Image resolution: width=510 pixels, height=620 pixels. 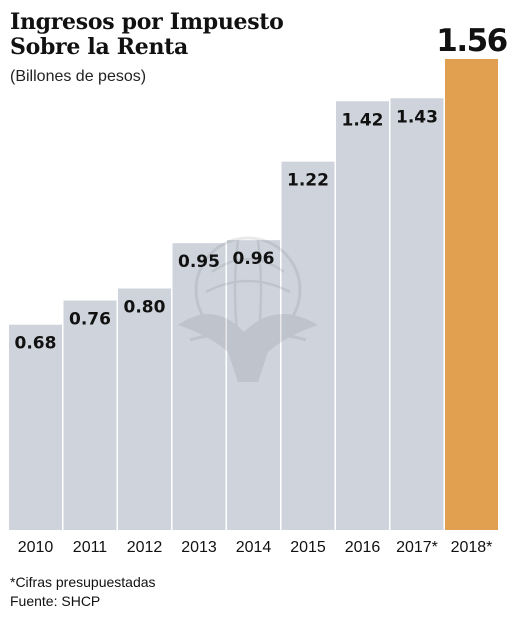 I want to click on x-tick-2011: 2011, so click(x=90, y=547).